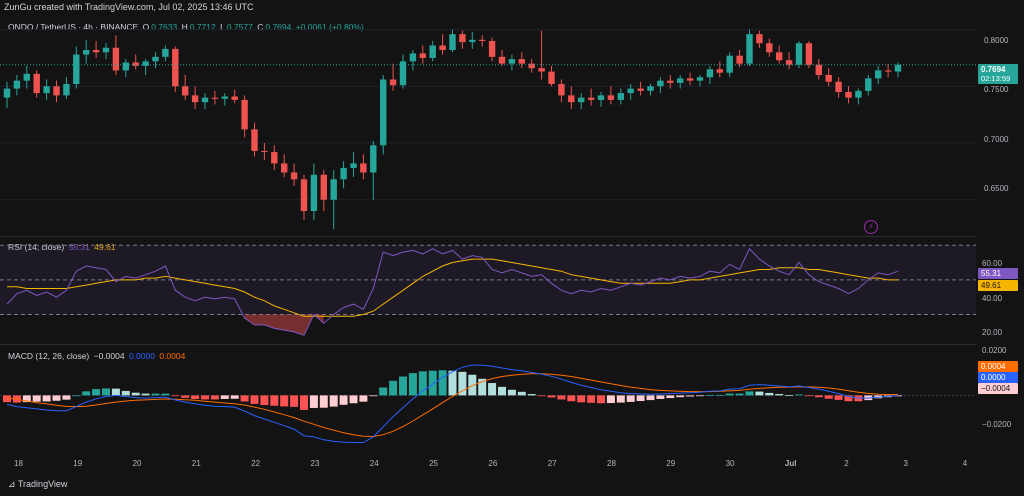  What do you see at coordinates (18, 463) in the screenshot?
I see `time-tick: 18` at bounding box center [18, 463].